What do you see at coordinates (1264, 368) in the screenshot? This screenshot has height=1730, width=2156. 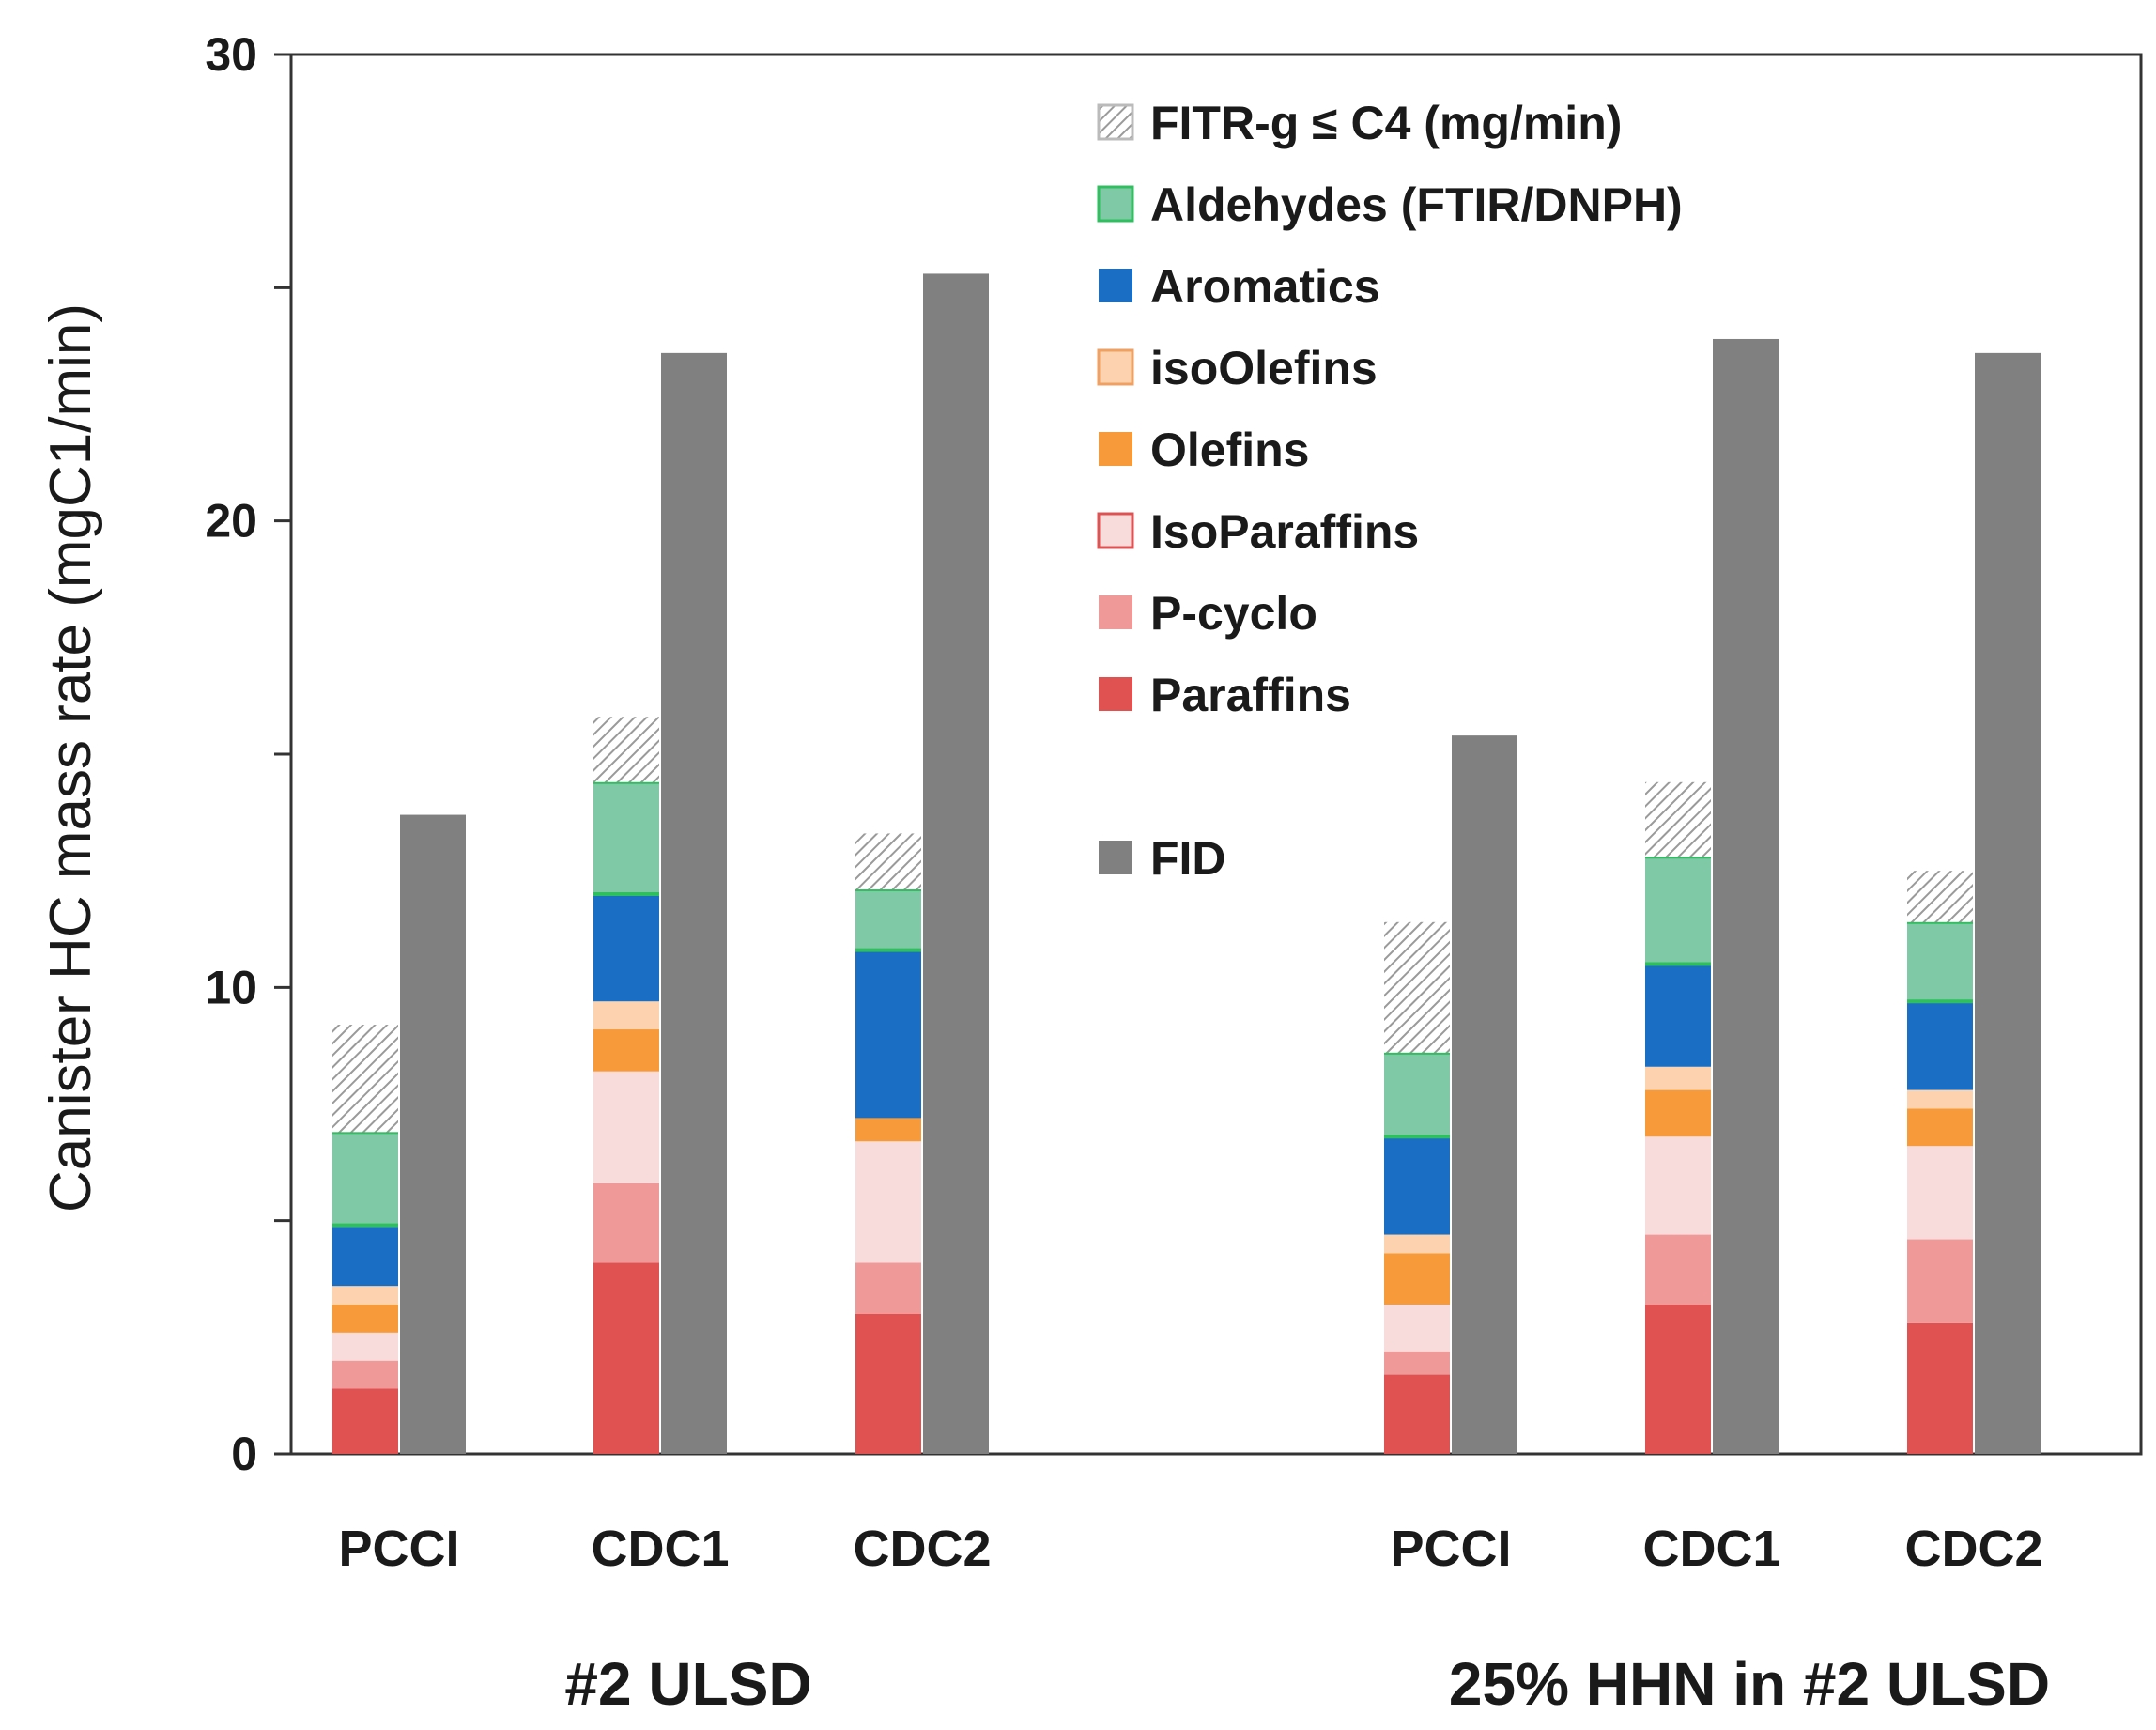 I see `legend-label: isoOlefins` at bounding box center [1264, 368].